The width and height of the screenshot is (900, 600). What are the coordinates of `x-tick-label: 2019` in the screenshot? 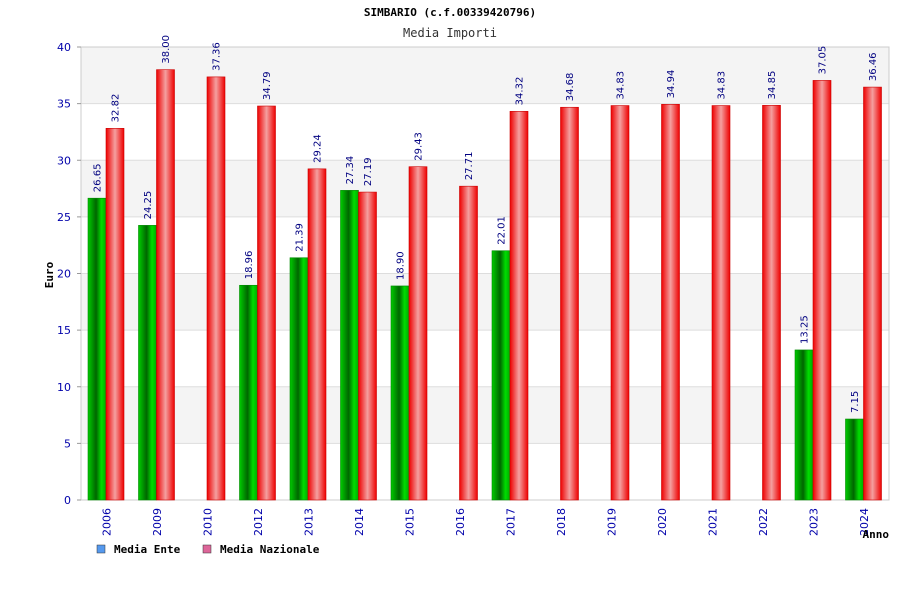 It's located at (611, 522).